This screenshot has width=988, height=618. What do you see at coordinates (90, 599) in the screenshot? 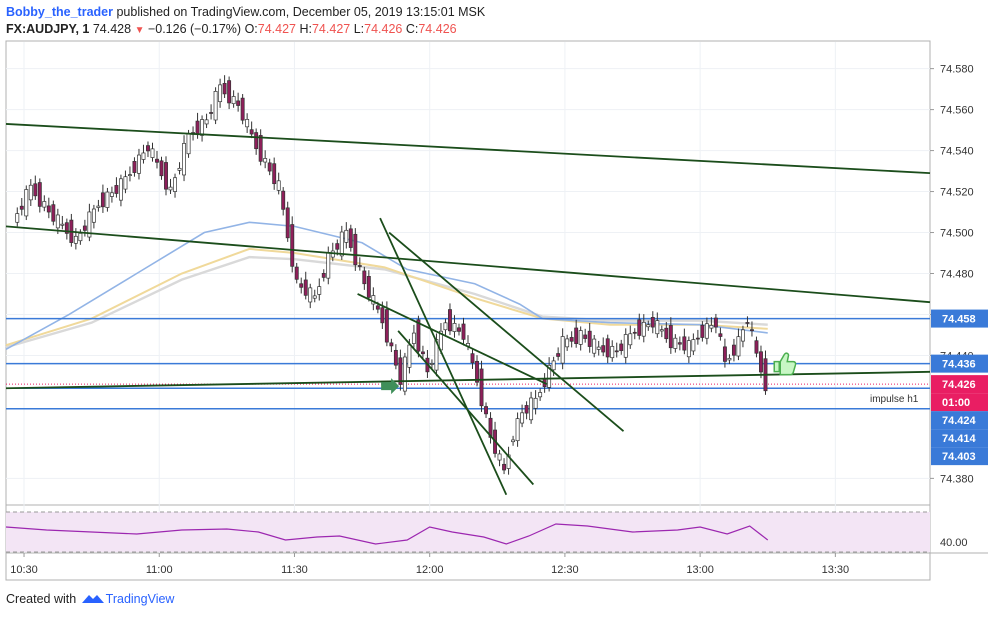
I see `footer: Created with TradingView` at bounding box center [90, 599].